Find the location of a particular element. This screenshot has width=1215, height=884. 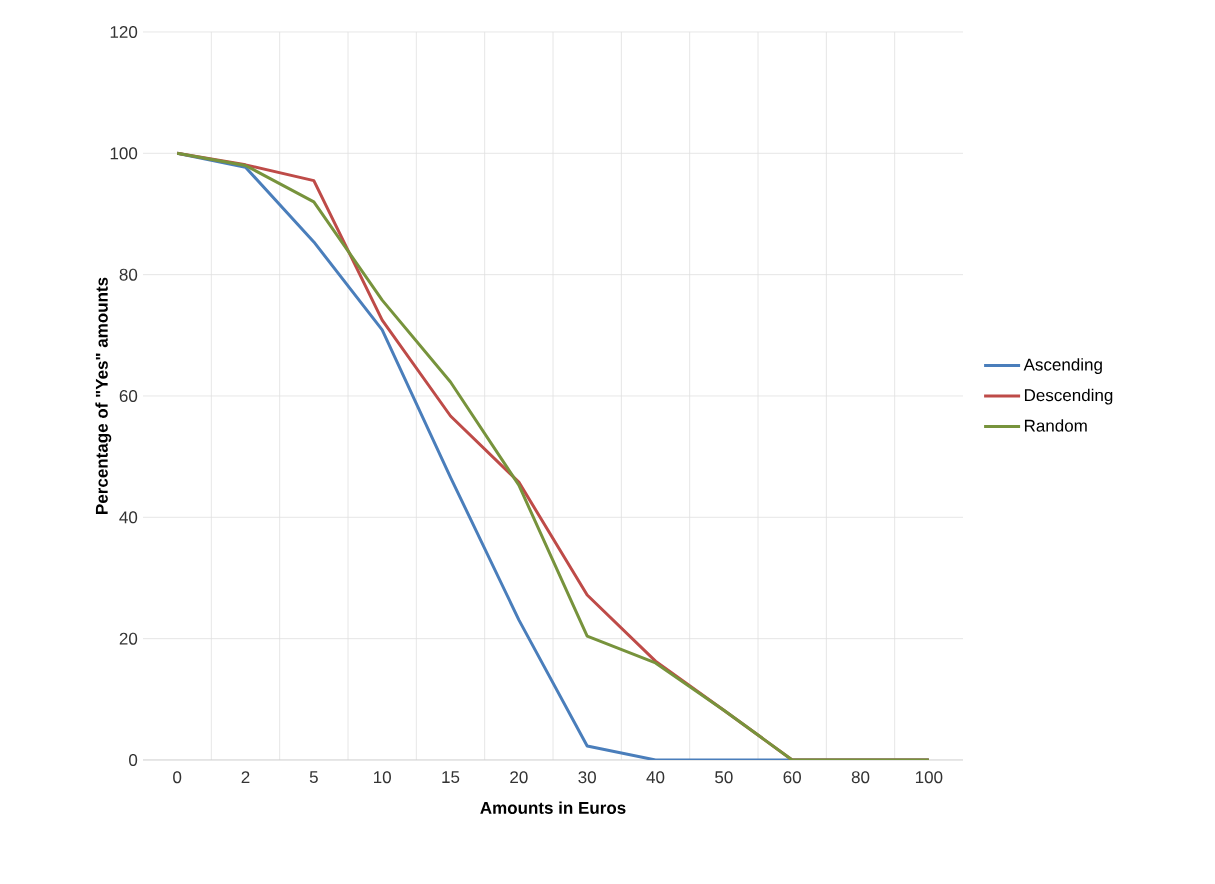

legend-label: Descending is located at coordinates (1068, 396).